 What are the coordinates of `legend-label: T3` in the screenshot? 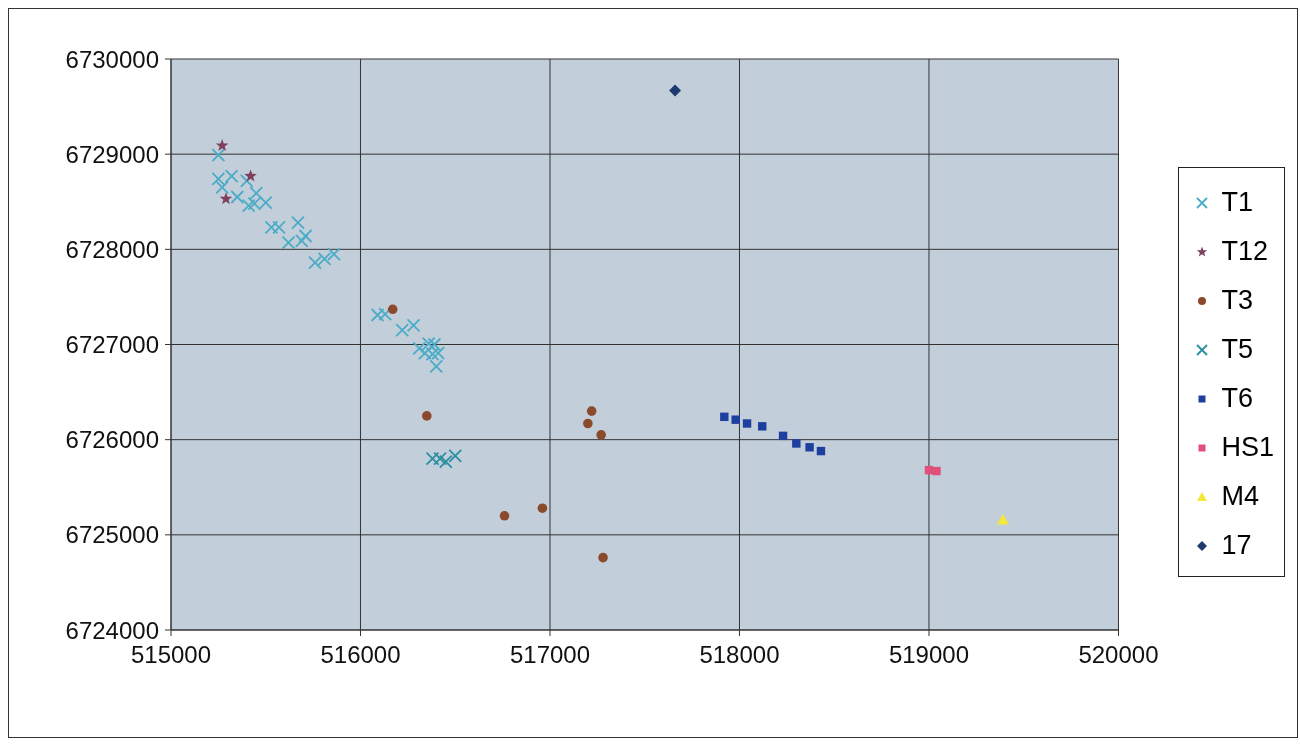 It's located at (1237, 300).